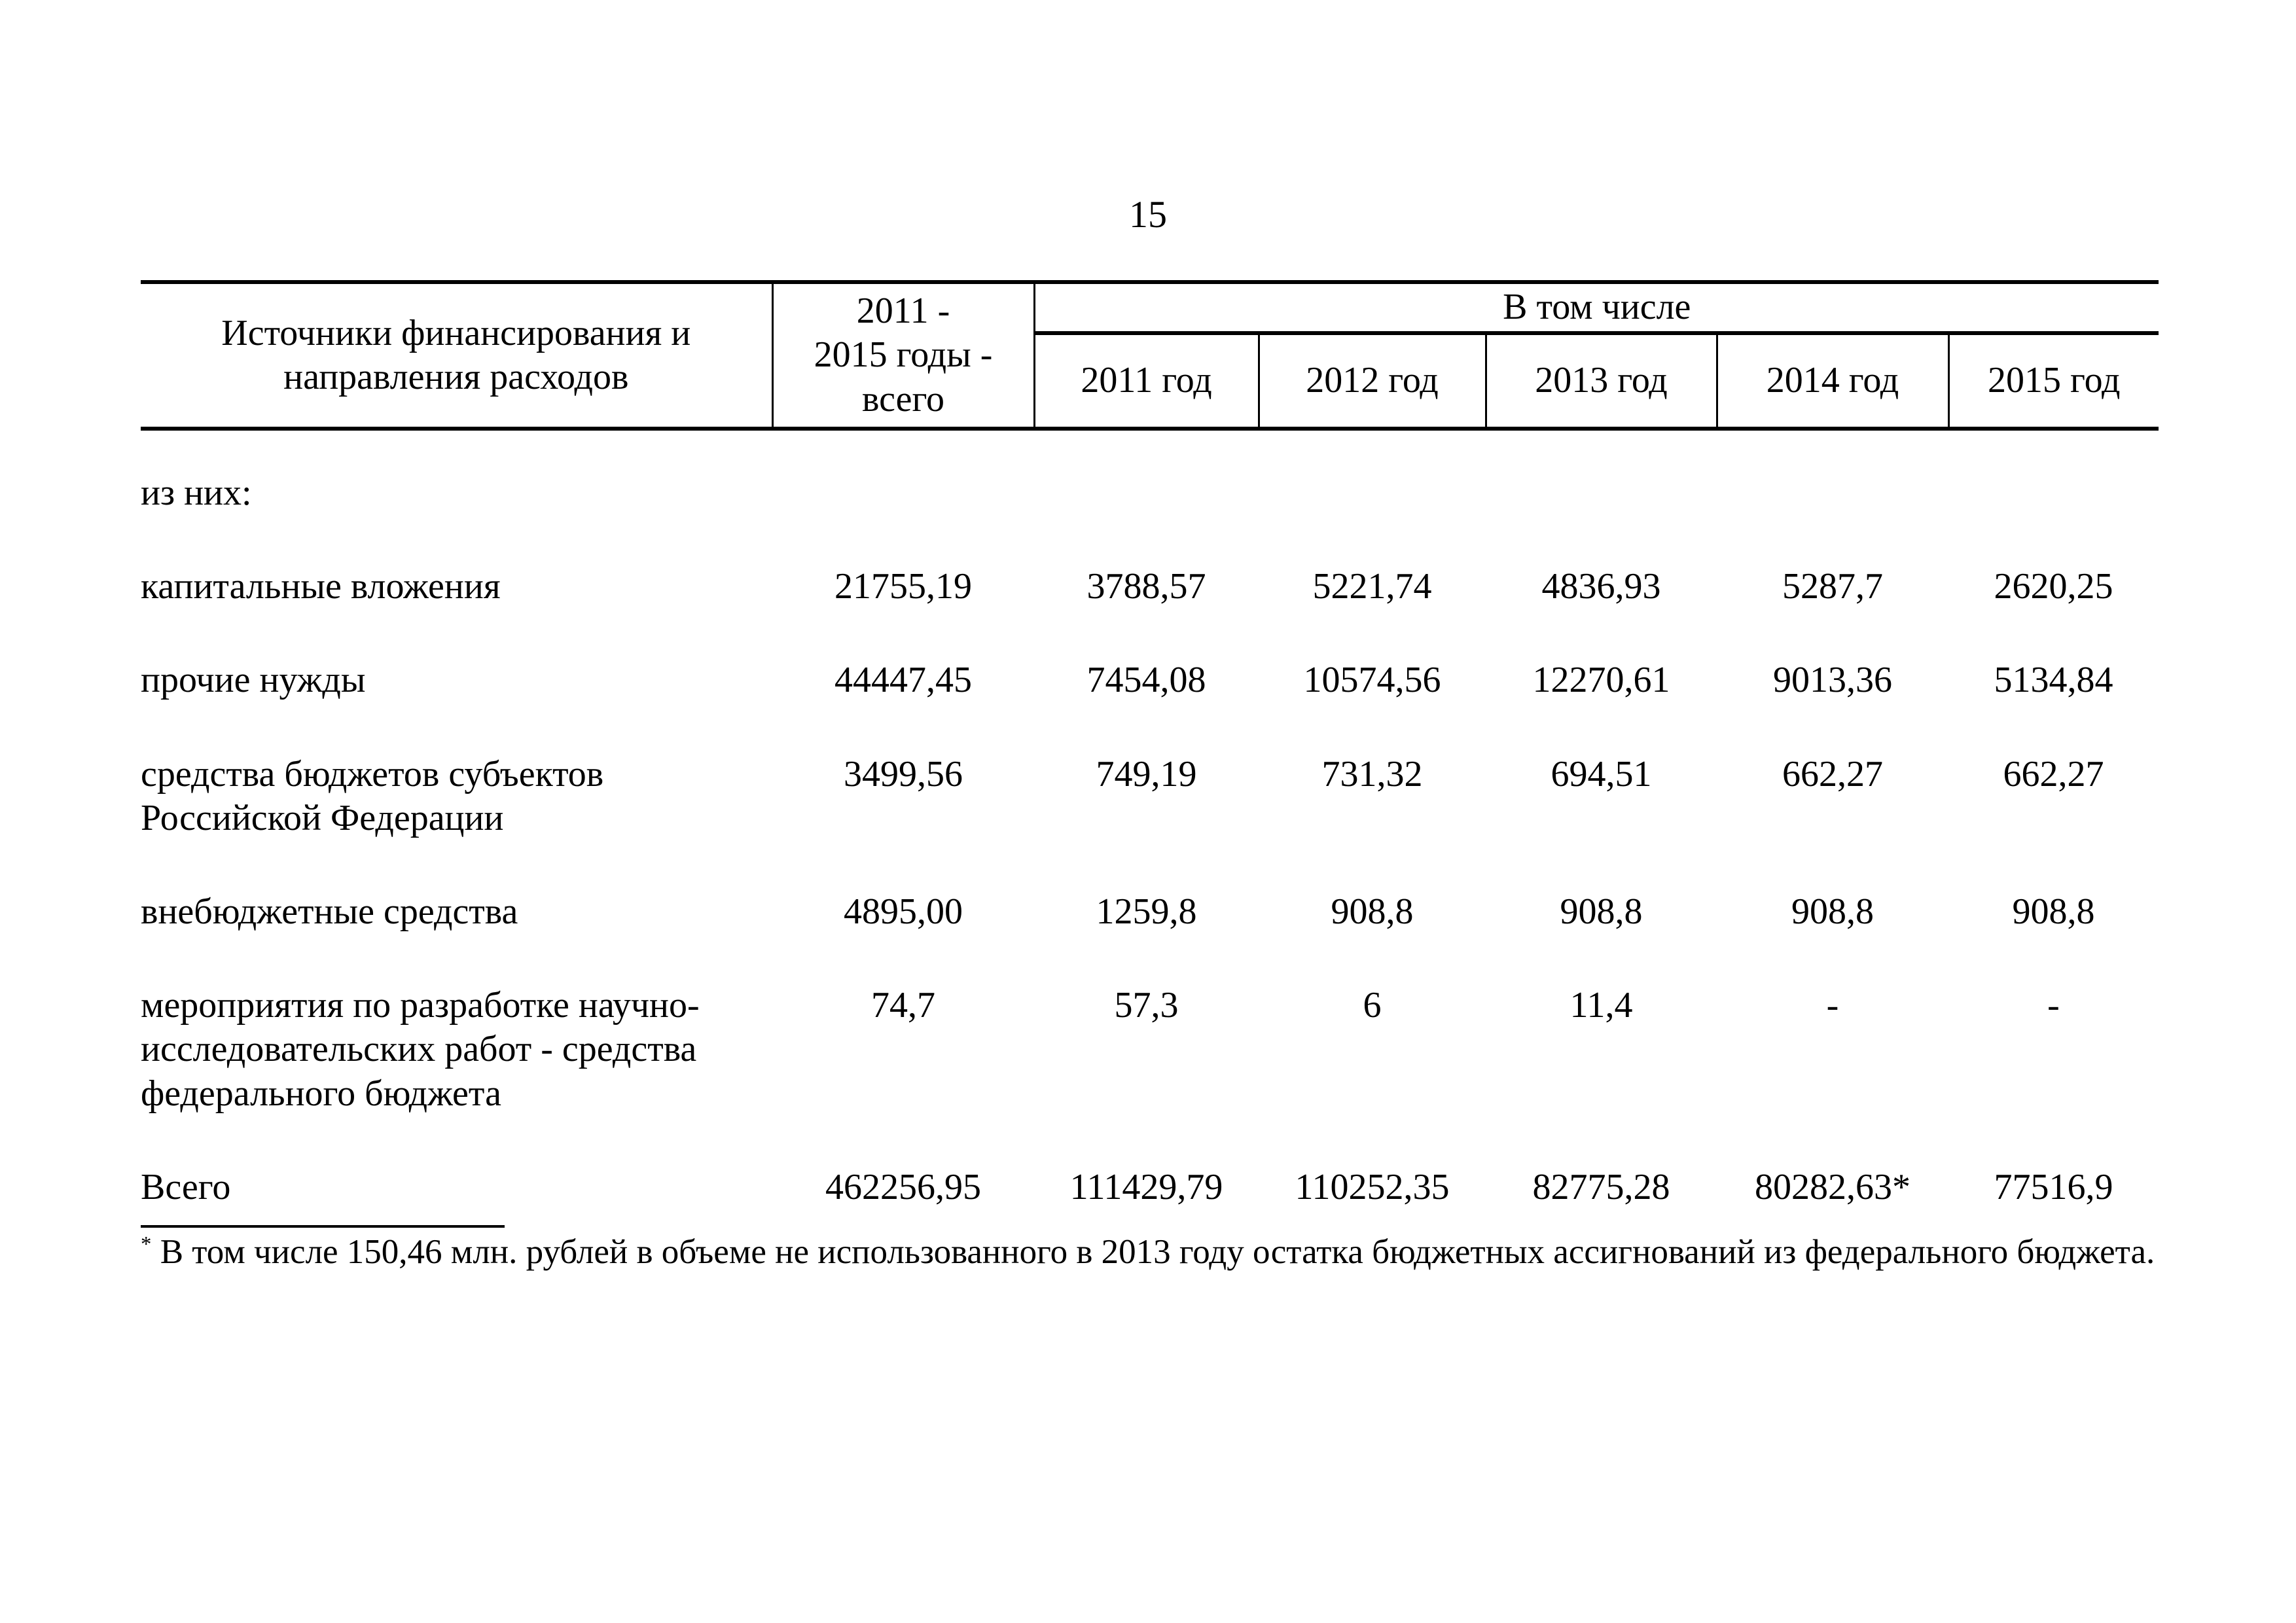 The height and width of the screenshot is (1623, 2296). I want to click on cell-value: 3499,56, so click(903, 774).